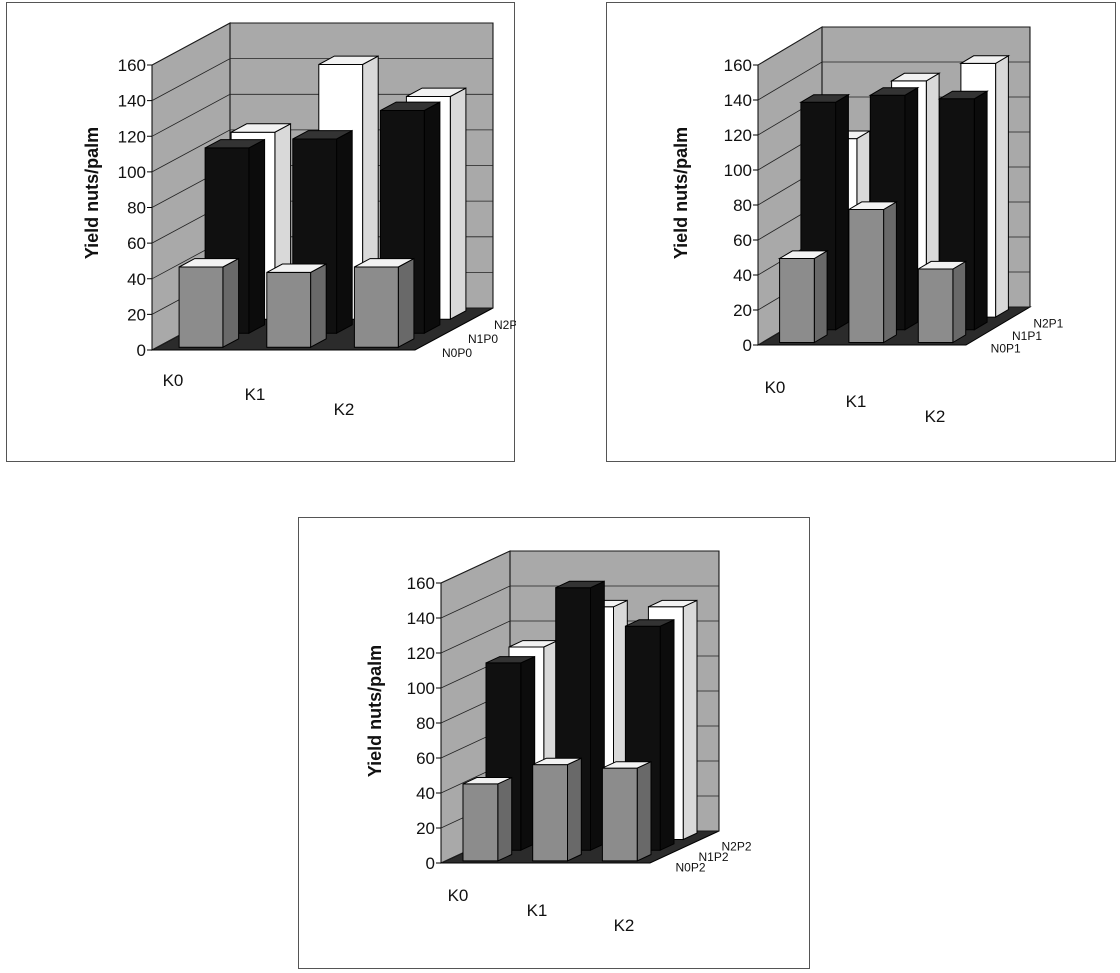 The height and width of the screenshot is (973, 1120). Describe the element at coordinates (505, 325) in the screenshot. I see `series-label: N2P0` at that location.